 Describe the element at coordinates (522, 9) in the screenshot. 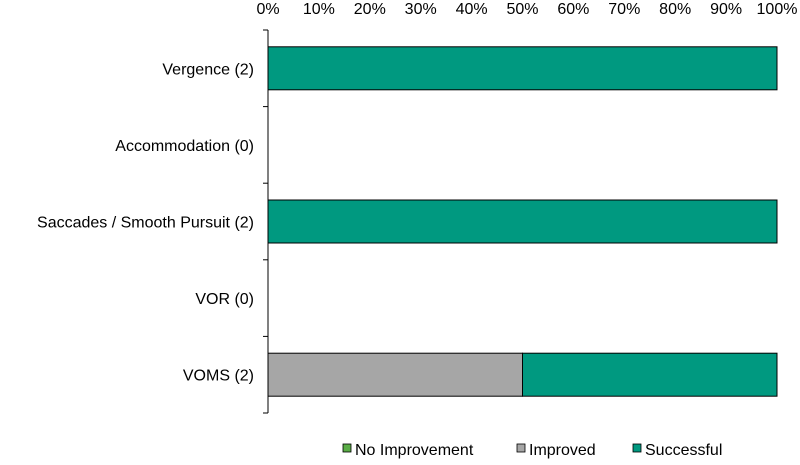

I see `x-tick-label: 50%` at that location.